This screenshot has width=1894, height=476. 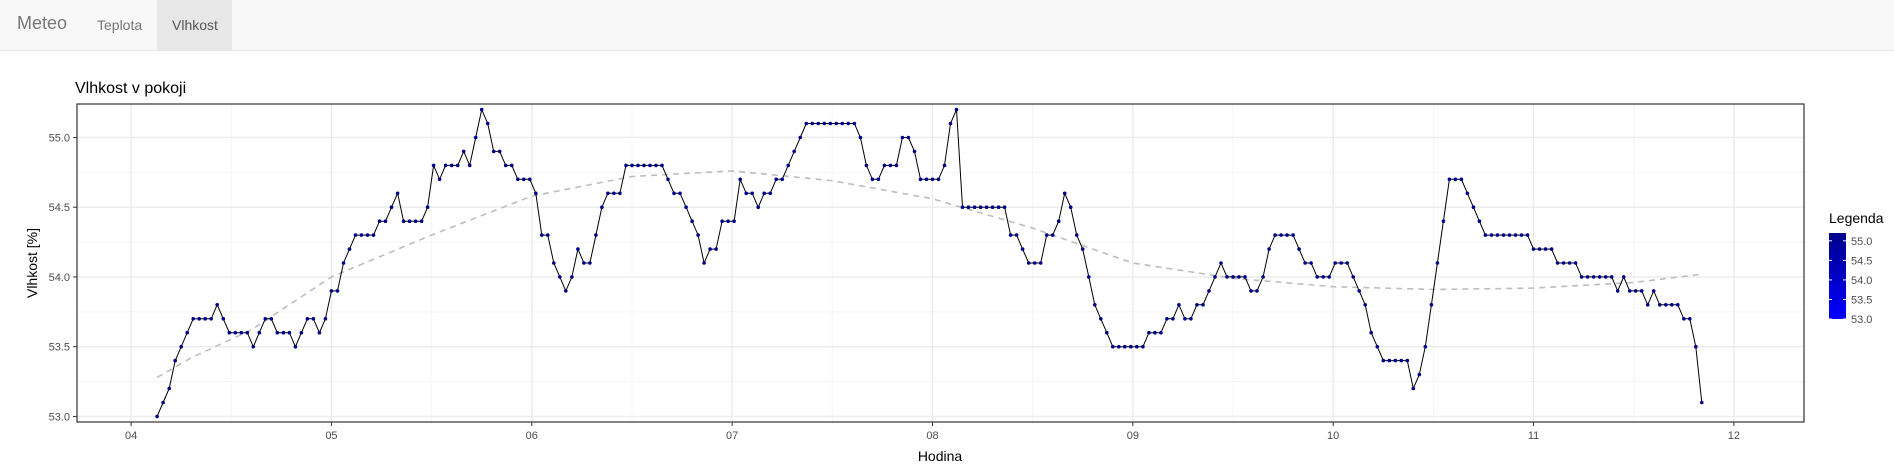 I want to click on chart-title: Vlhkost v pokoji, so click(x=130, y=88).